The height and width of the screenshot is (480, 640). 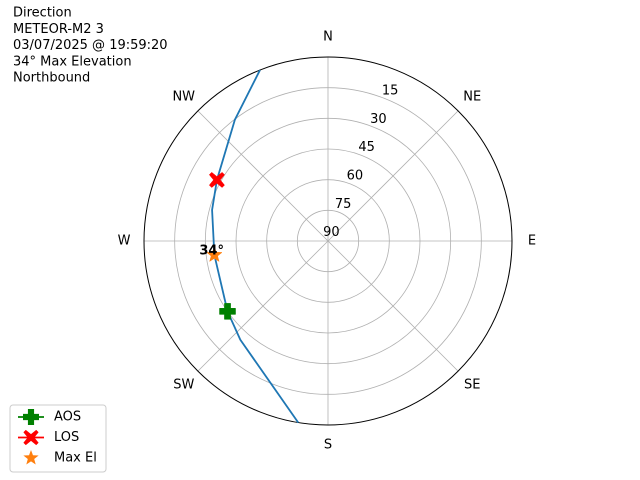 What do you see at coordinates (42, 13) in the screenshot?
I see `info-line: Direction` at bounding box center [42, 13].